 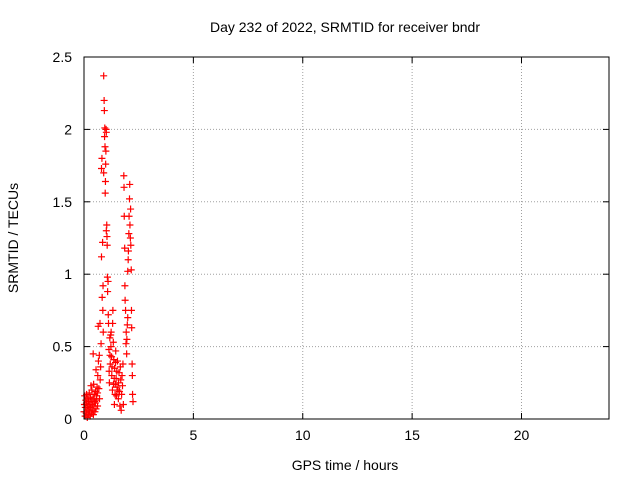 What do you see at coordinates (63, 347) in the screenshot?
I see `y-tick-label: 0.5` at bounding box center [63, 347].